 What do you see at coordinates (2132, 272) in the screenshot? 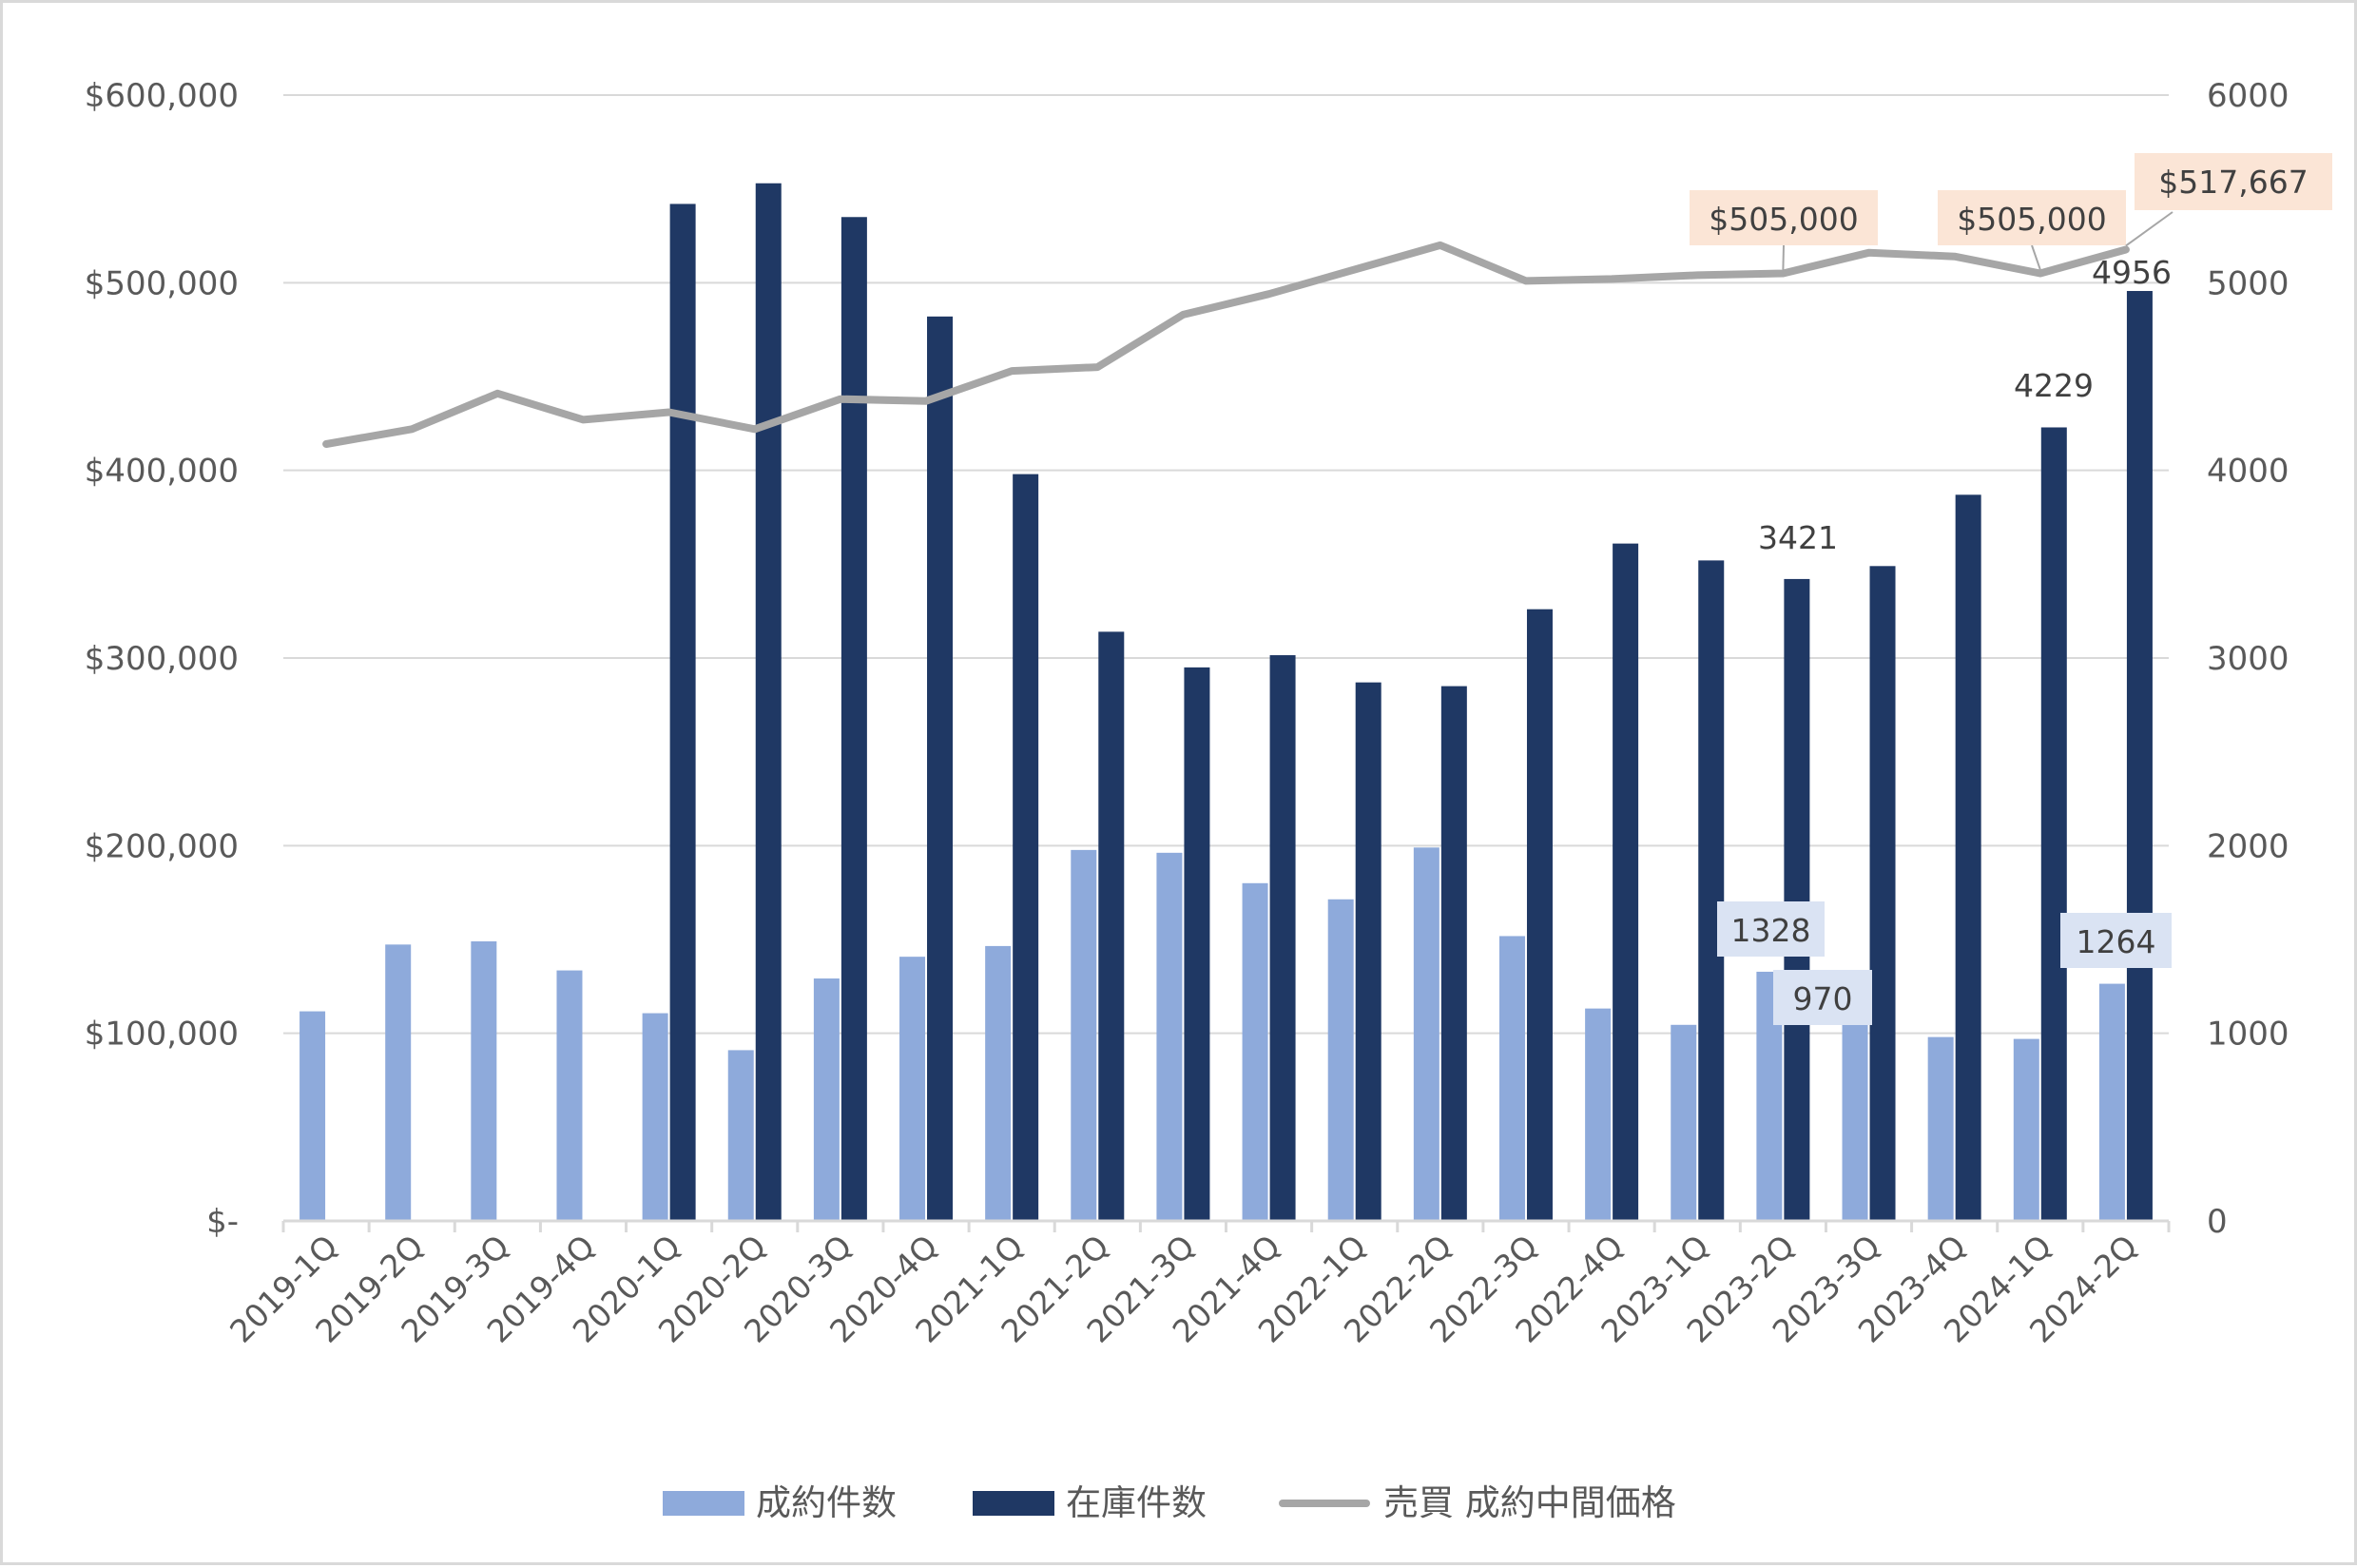
I see `inventory-data-label: 4956` at bounding box center [2132, 272].